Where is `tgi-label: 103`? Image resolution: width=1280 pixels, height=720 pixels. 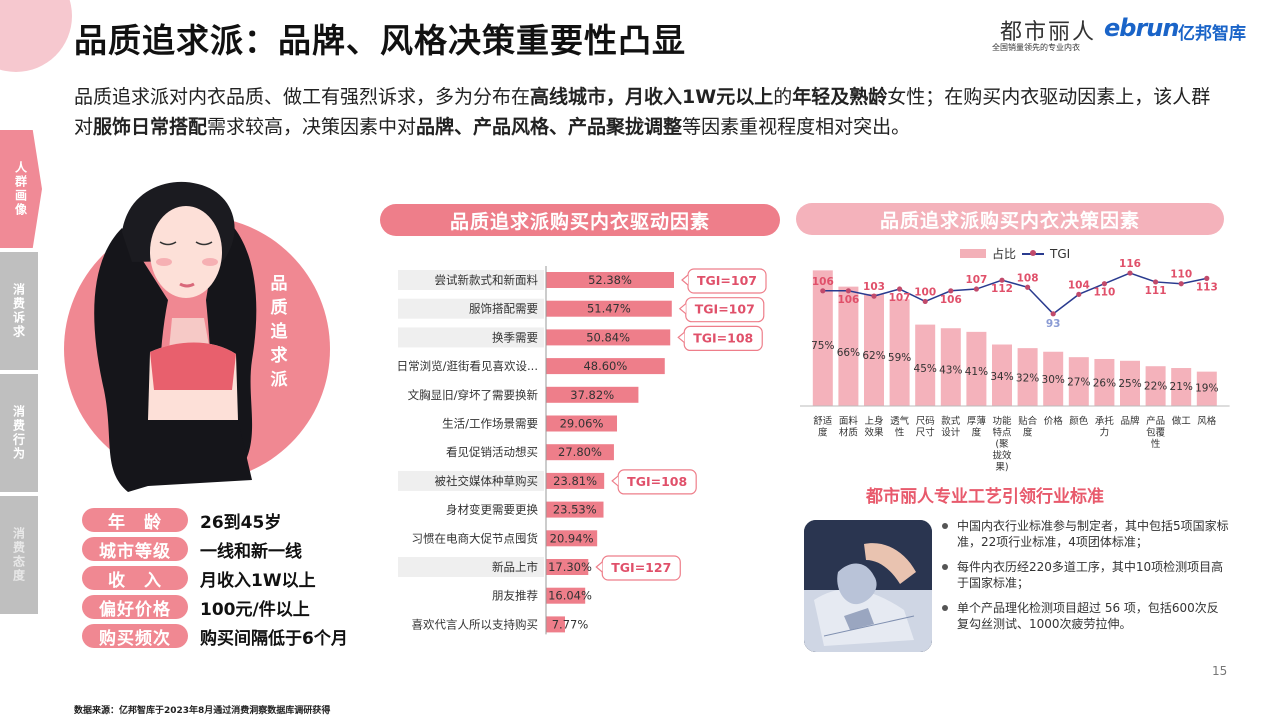 tgi-label: 103 is located at coordinates (874, 287).